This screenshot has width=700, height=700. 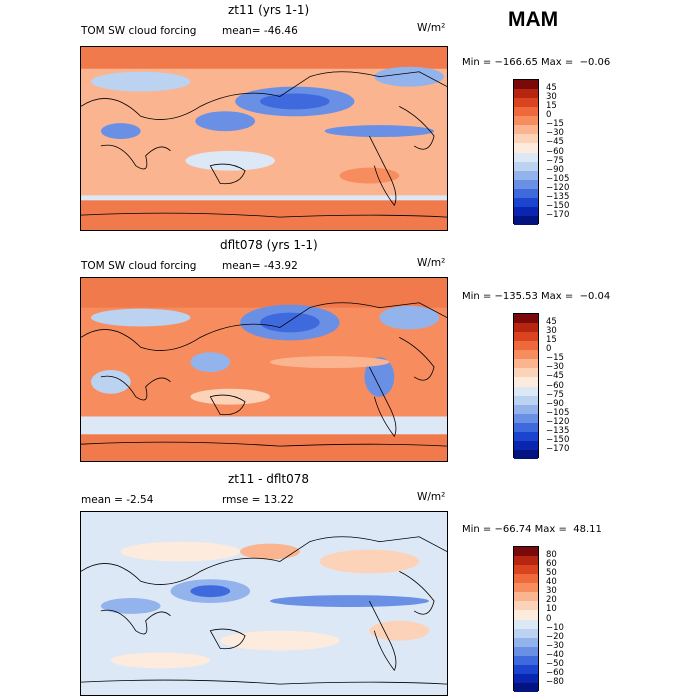 What do you see at coordinates (269, 10) in the screenshot?
I see `panel1-title: zt11 (yrs 1-1)` at bounding box center [269, 10].